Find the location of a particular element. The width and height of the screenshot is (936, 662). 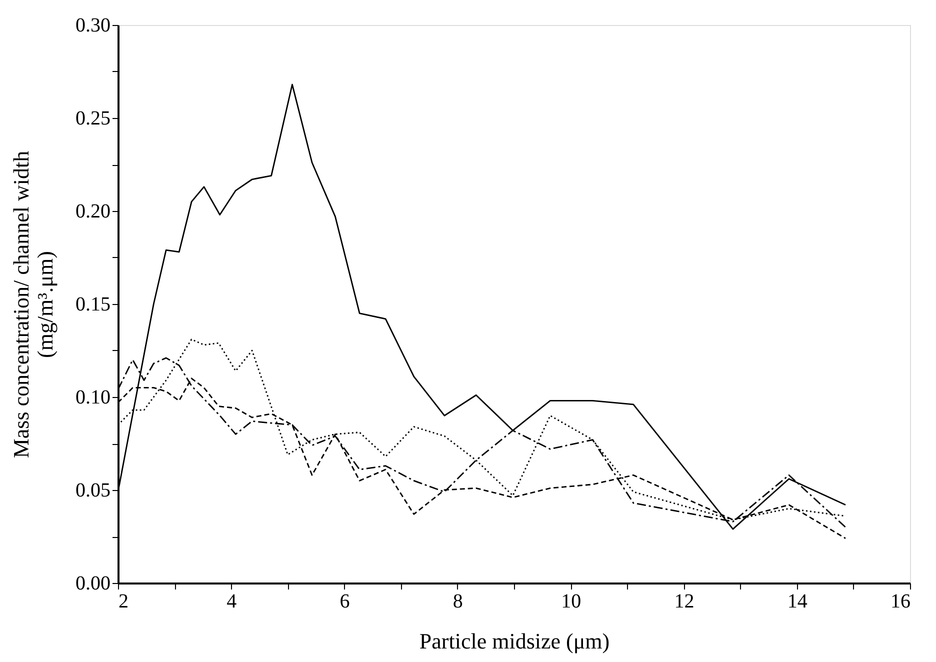

x-tick-label: 16 is located at coordinates (900, 601).